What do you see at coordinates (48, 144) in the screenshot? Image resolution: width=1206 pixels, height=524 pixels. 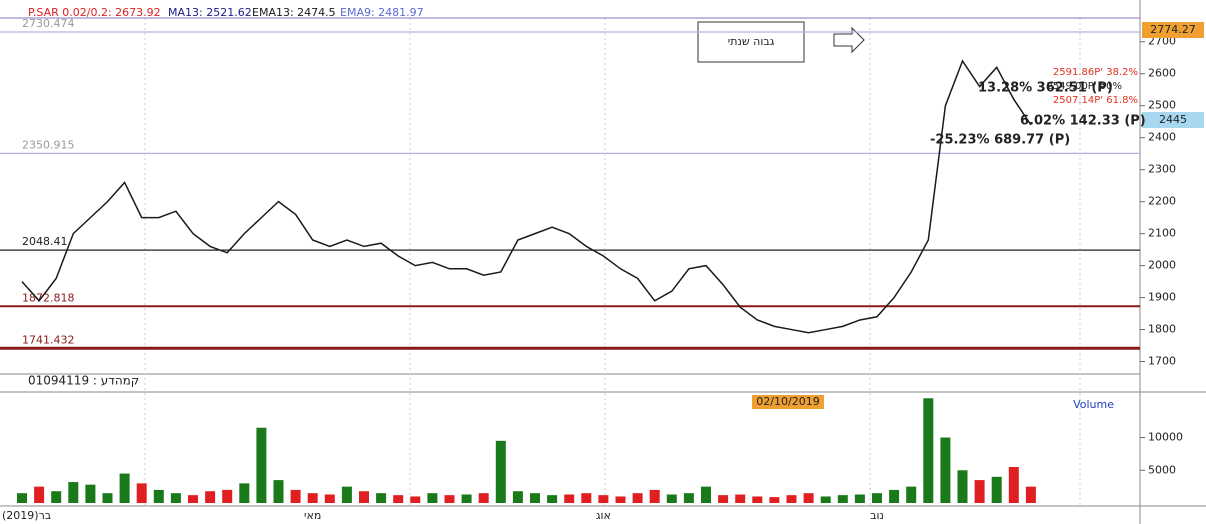 I see `level-label: 2350.915` at bounding box center [48, 144].